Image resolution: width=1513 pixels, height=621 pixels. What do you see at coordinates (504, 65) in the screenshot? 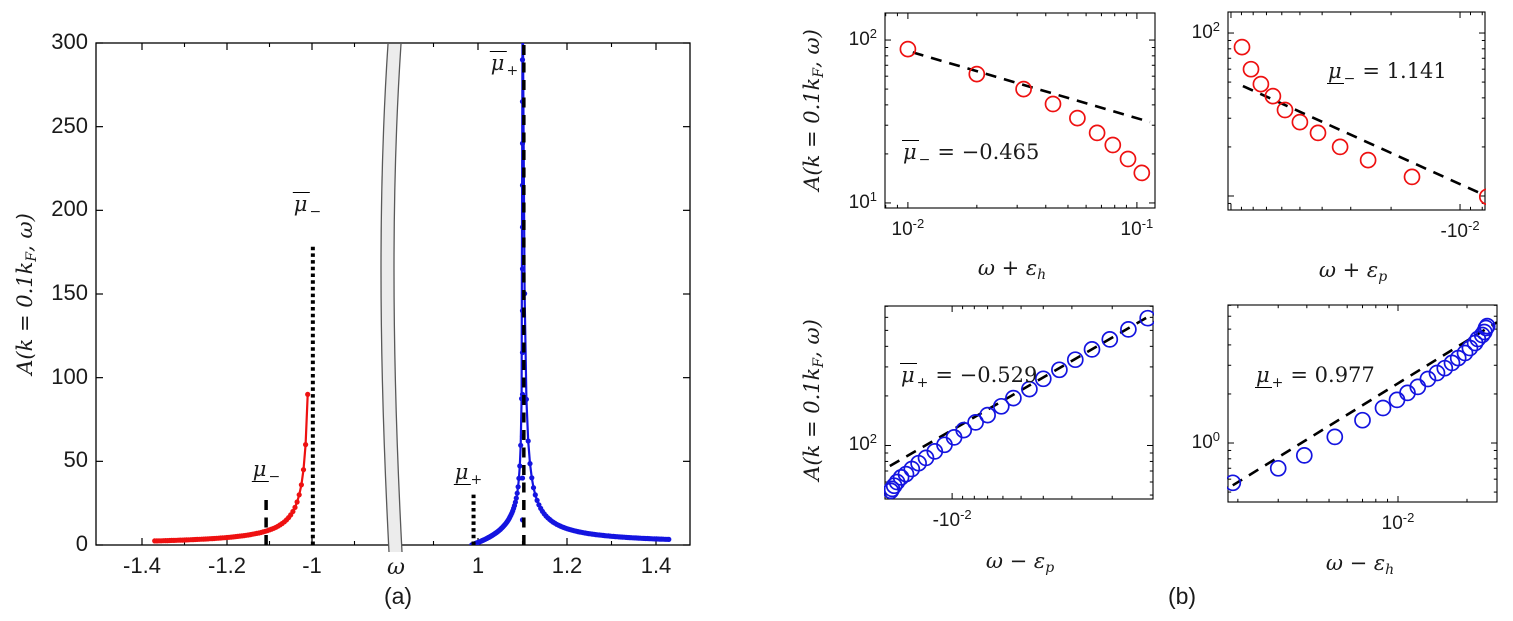
I see `vline-label-mu-bar-plus: μ +` at bounding box center [504, 65].